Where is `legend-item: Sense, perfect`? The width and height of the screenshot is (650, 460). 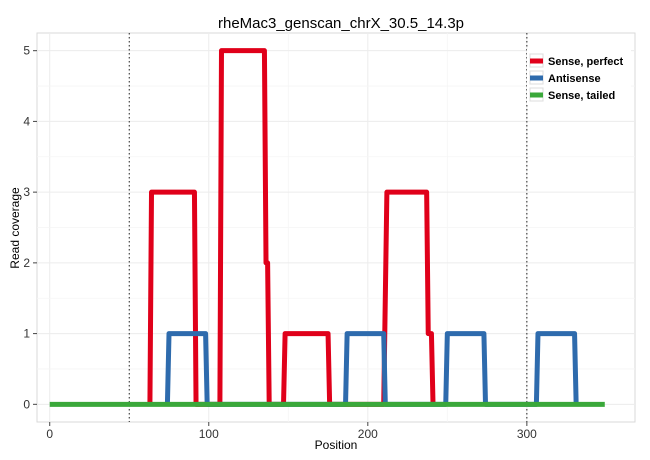 legend-item: Sense, perfect is located at coordinates (576, 60).